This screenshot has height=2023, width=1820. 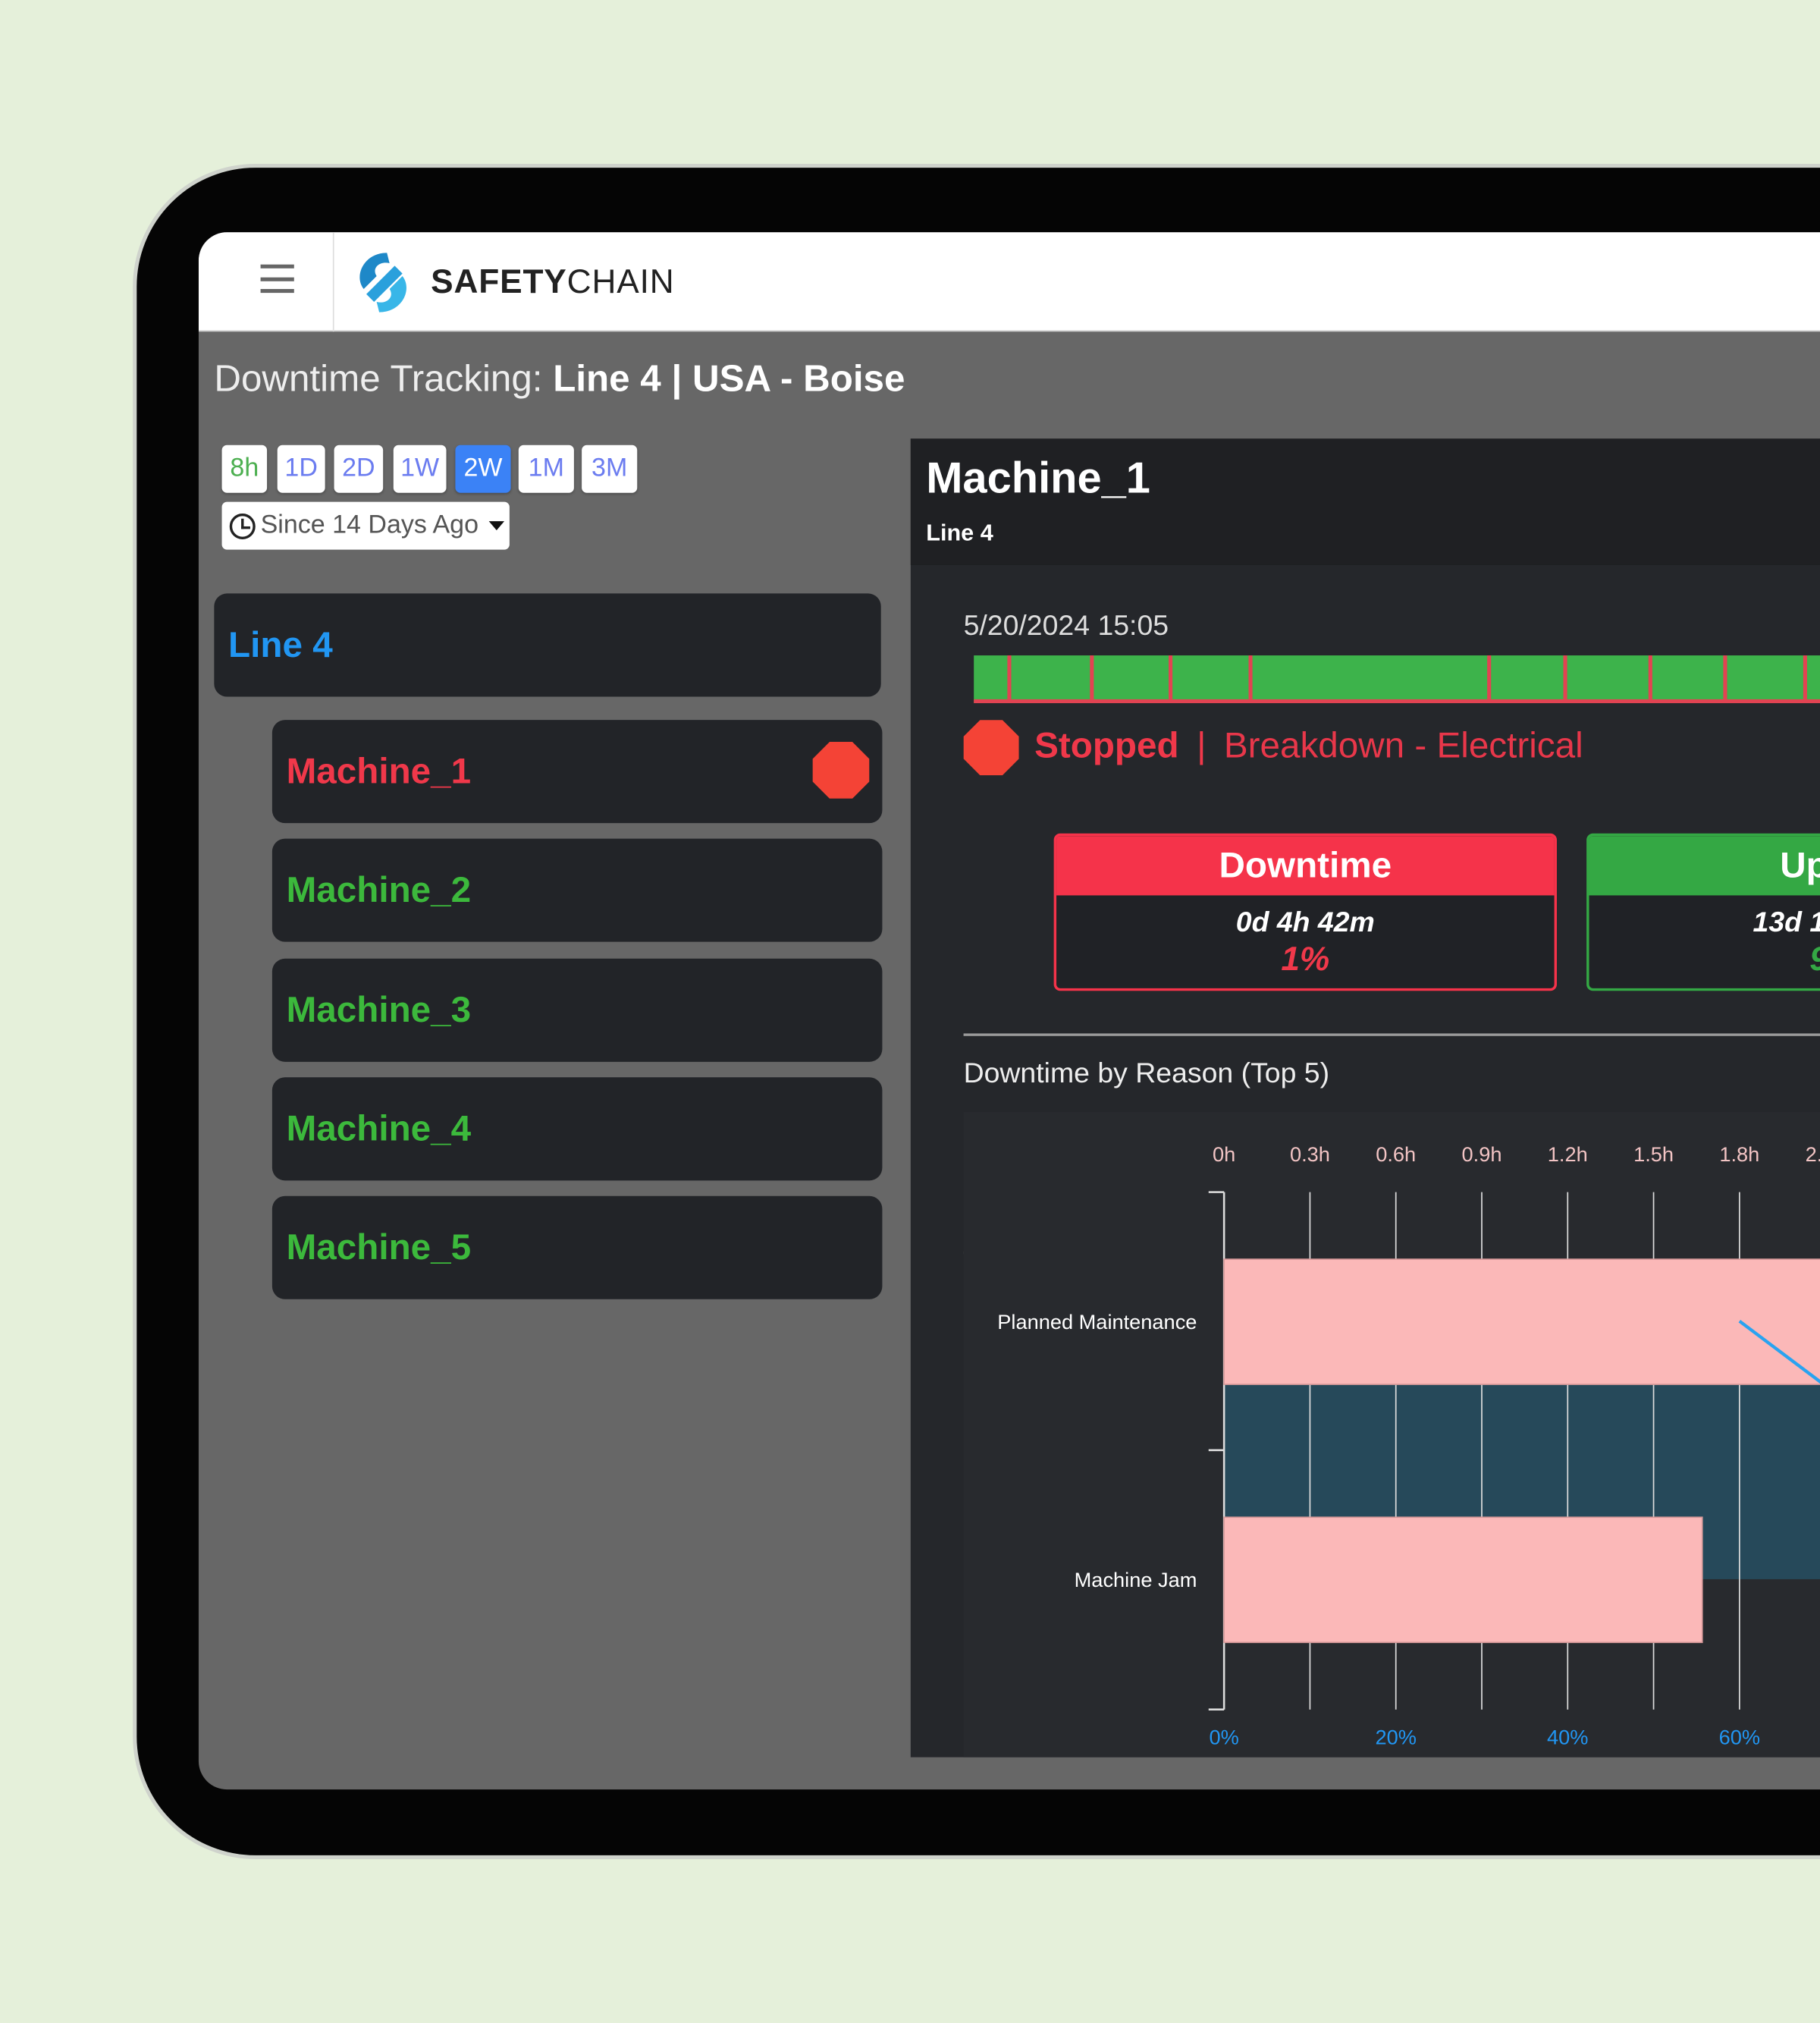 What do you see at coordinates (379, 889) in the screenshot?
I see `machine-label: Machine_2` at bounding box center [379, 889].